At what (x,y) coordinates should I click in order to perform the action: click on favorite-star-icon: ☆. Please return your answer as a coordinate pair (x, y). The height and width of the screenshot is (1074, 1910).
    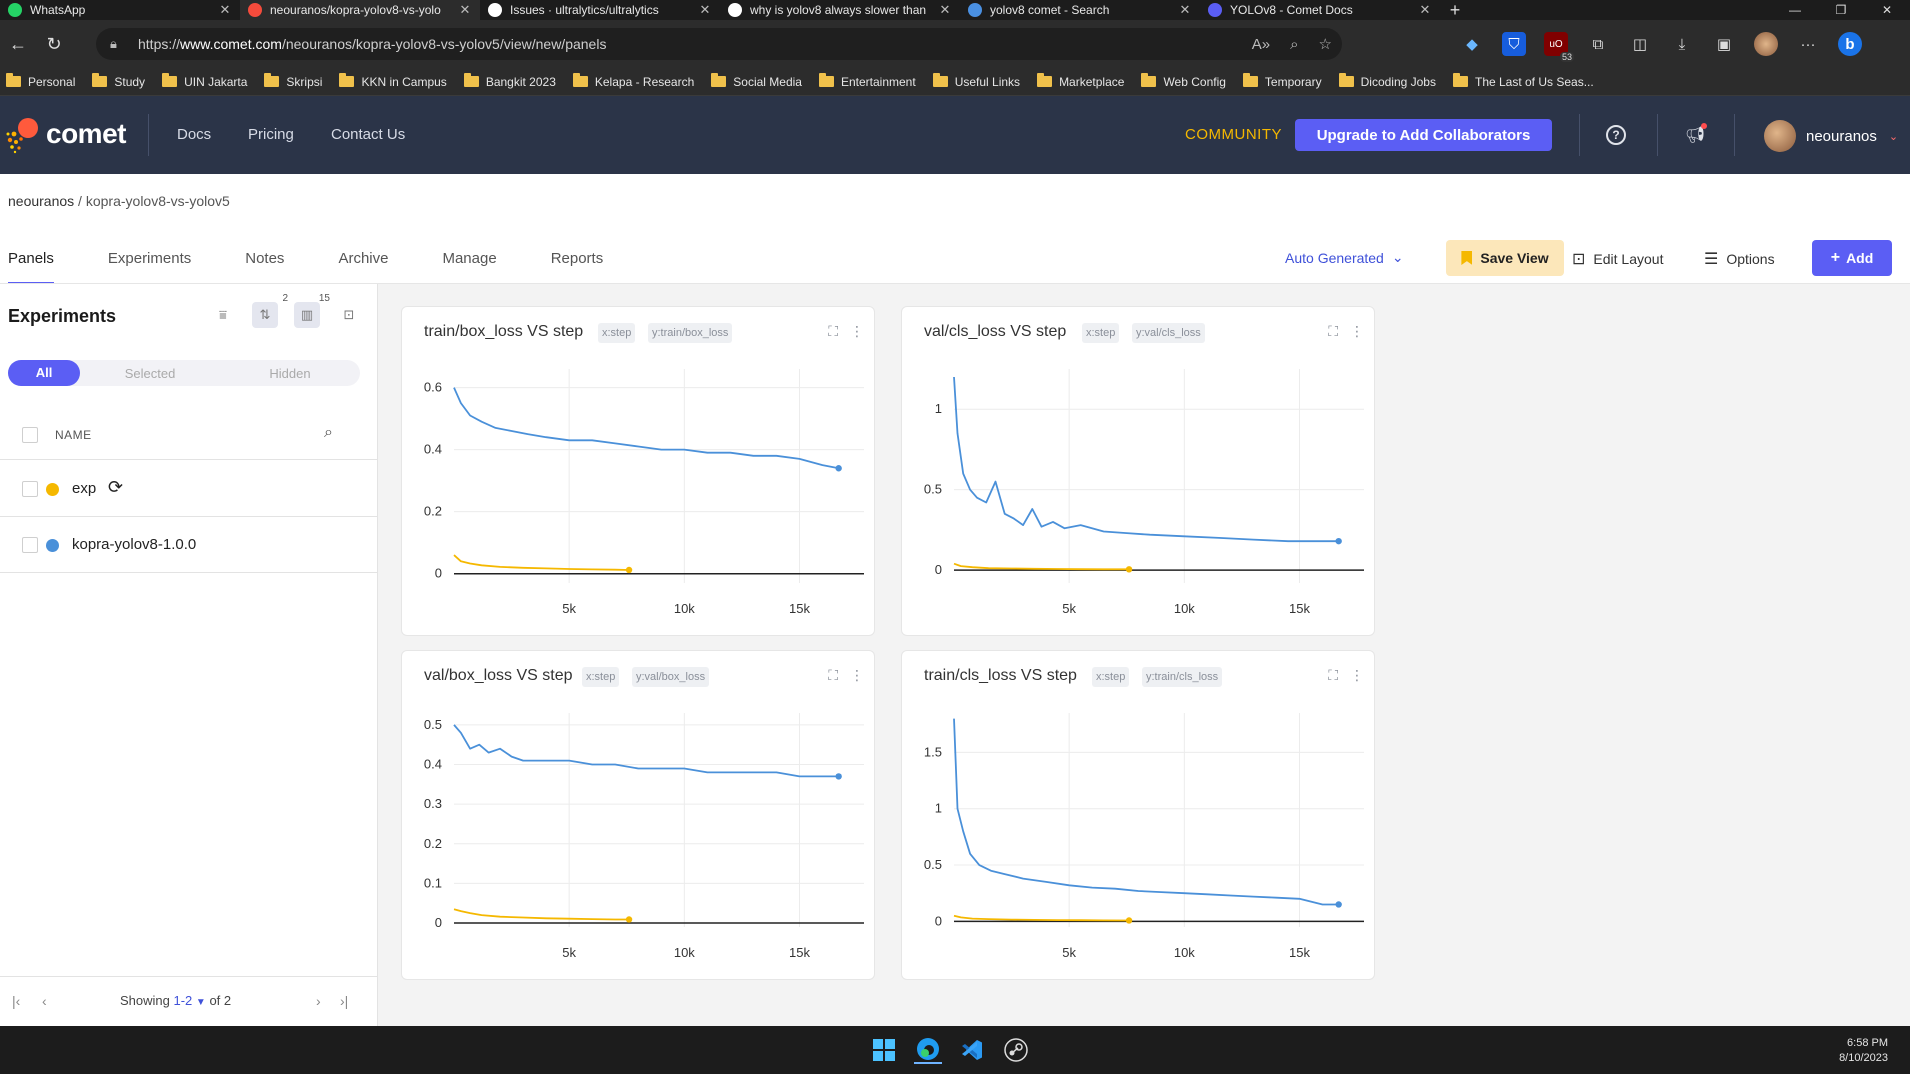
    Looking at the image, I should click on (1325, 44).